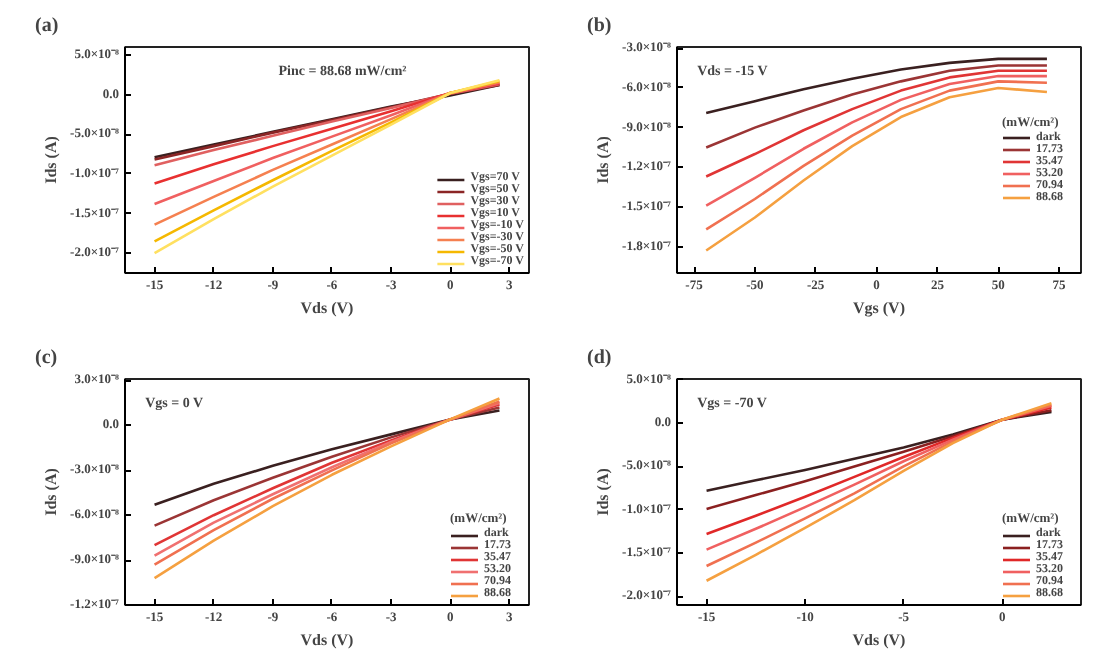  Describe the element at coordinates (599, 358) in the screenshot. I see `chart-title: (d)` at that location.